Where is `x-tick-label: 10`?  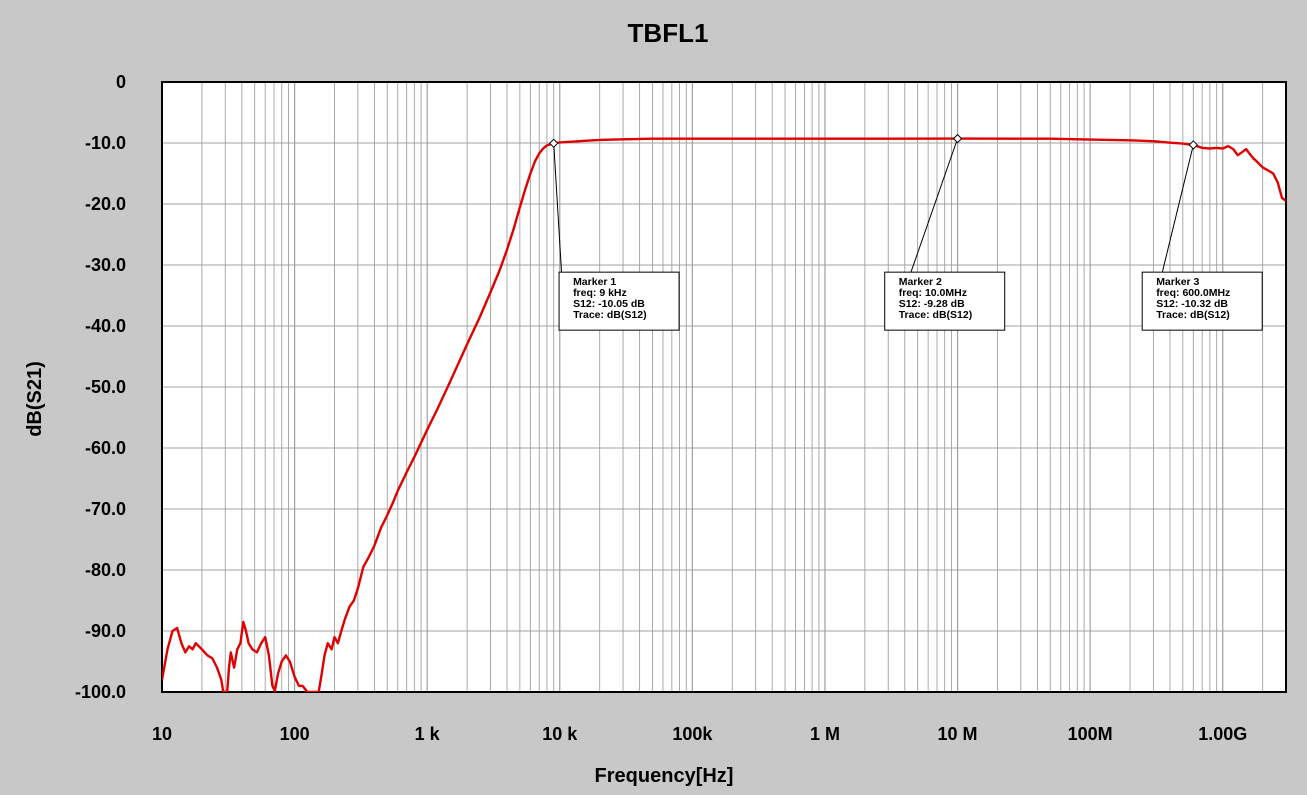
x-tick-label: 10 is located at coordinates (162, 734).